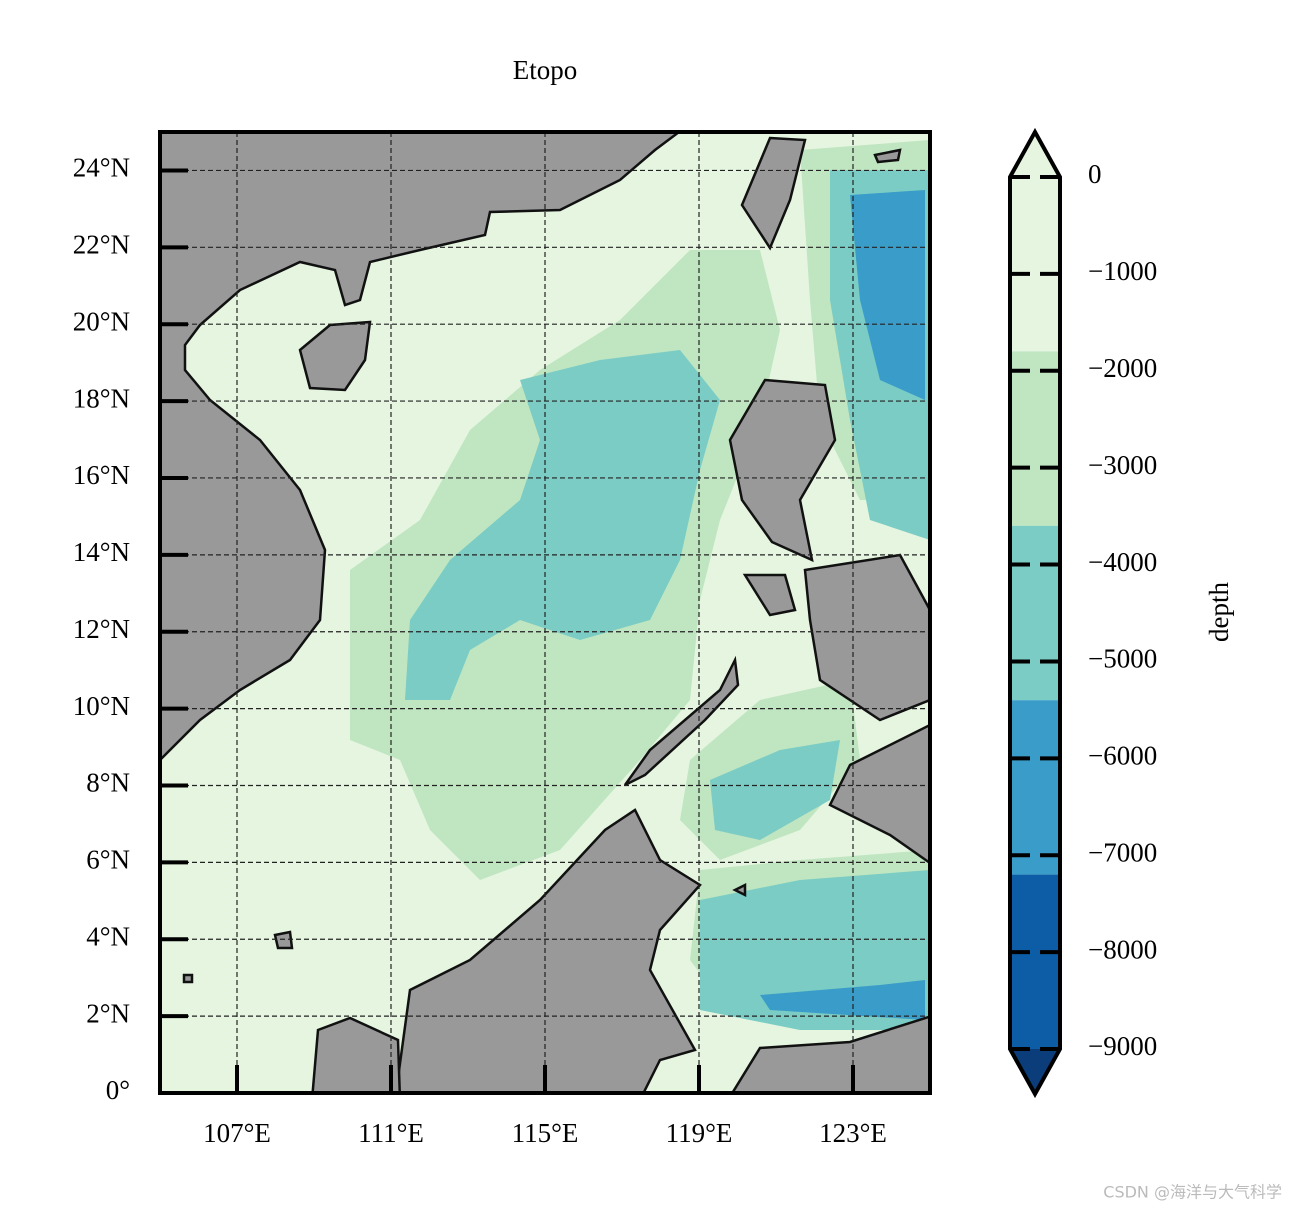 The height and width of the screenshot is (1212, 1297). Describe the element at coordinates (1192, 1192) in the screenshot. I see `watermark: CSDN @海洋与大气科学` at that location.